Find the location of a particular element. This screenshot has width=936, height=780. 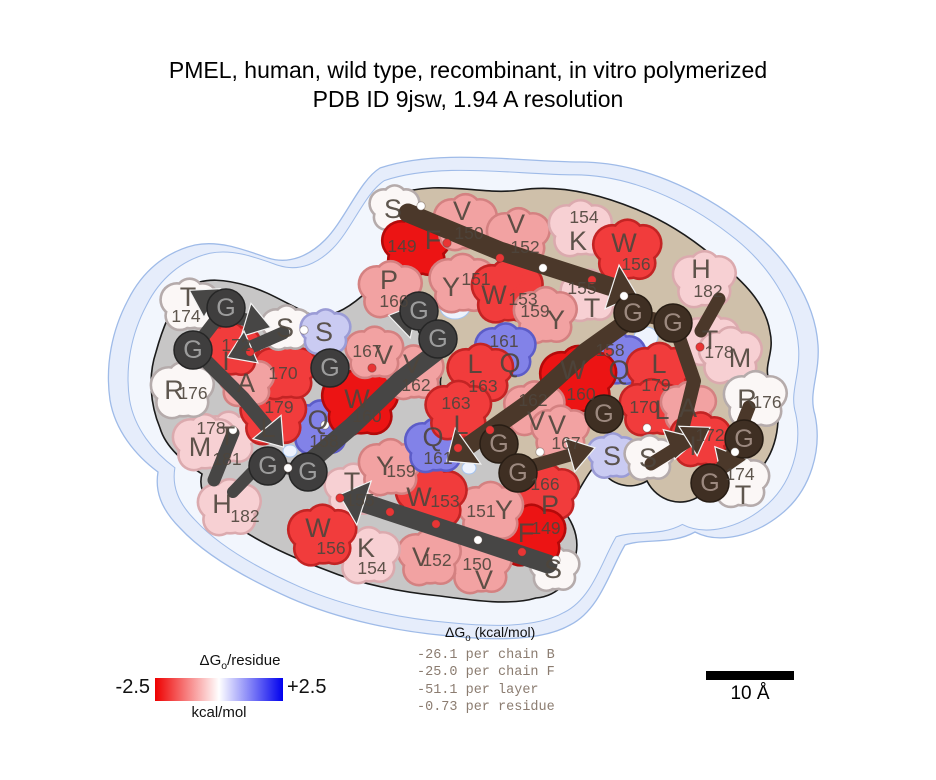

scale-bar: 10 Å is located at coordinates (750, 688).